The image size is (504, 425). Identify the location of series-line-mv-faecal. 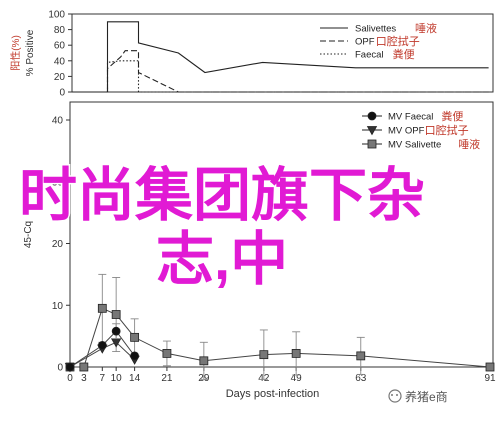
(102, 349).